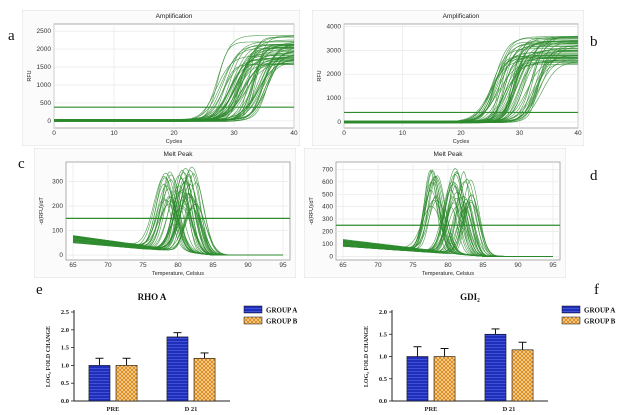 The width and height of the screenshot is (639, 415). Describe the element at coordinates (174, 16) in the screenshot. I see `chart-title: Amplification` at that location.